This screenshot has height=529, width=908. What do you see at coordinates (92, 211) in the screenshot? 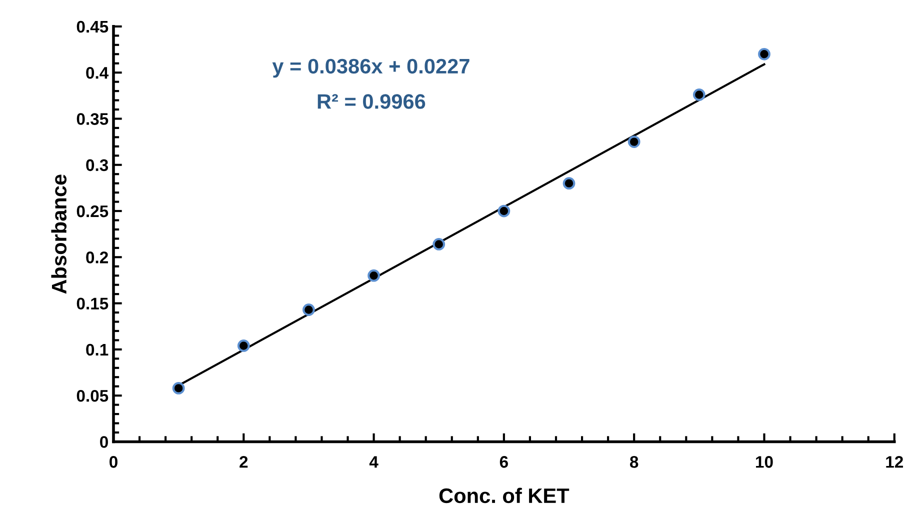
I see `y-tick-label: 0.25` at bounding box center [92, 211].